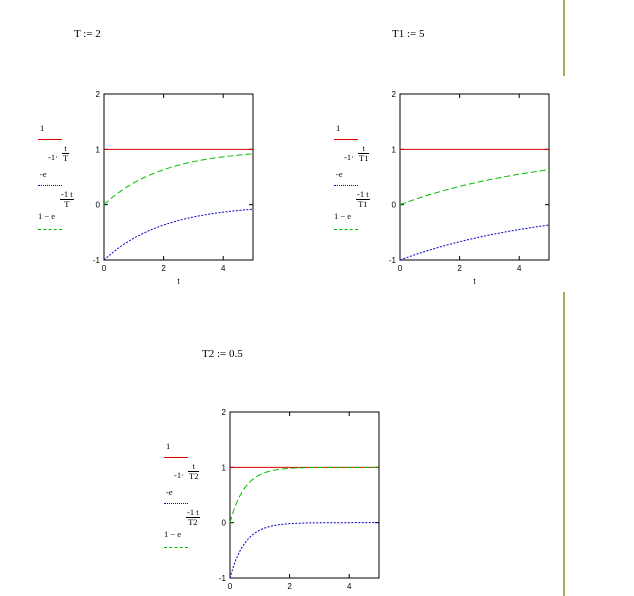  I want to click on definition-T1: T1 := 5, so click(408, 34).